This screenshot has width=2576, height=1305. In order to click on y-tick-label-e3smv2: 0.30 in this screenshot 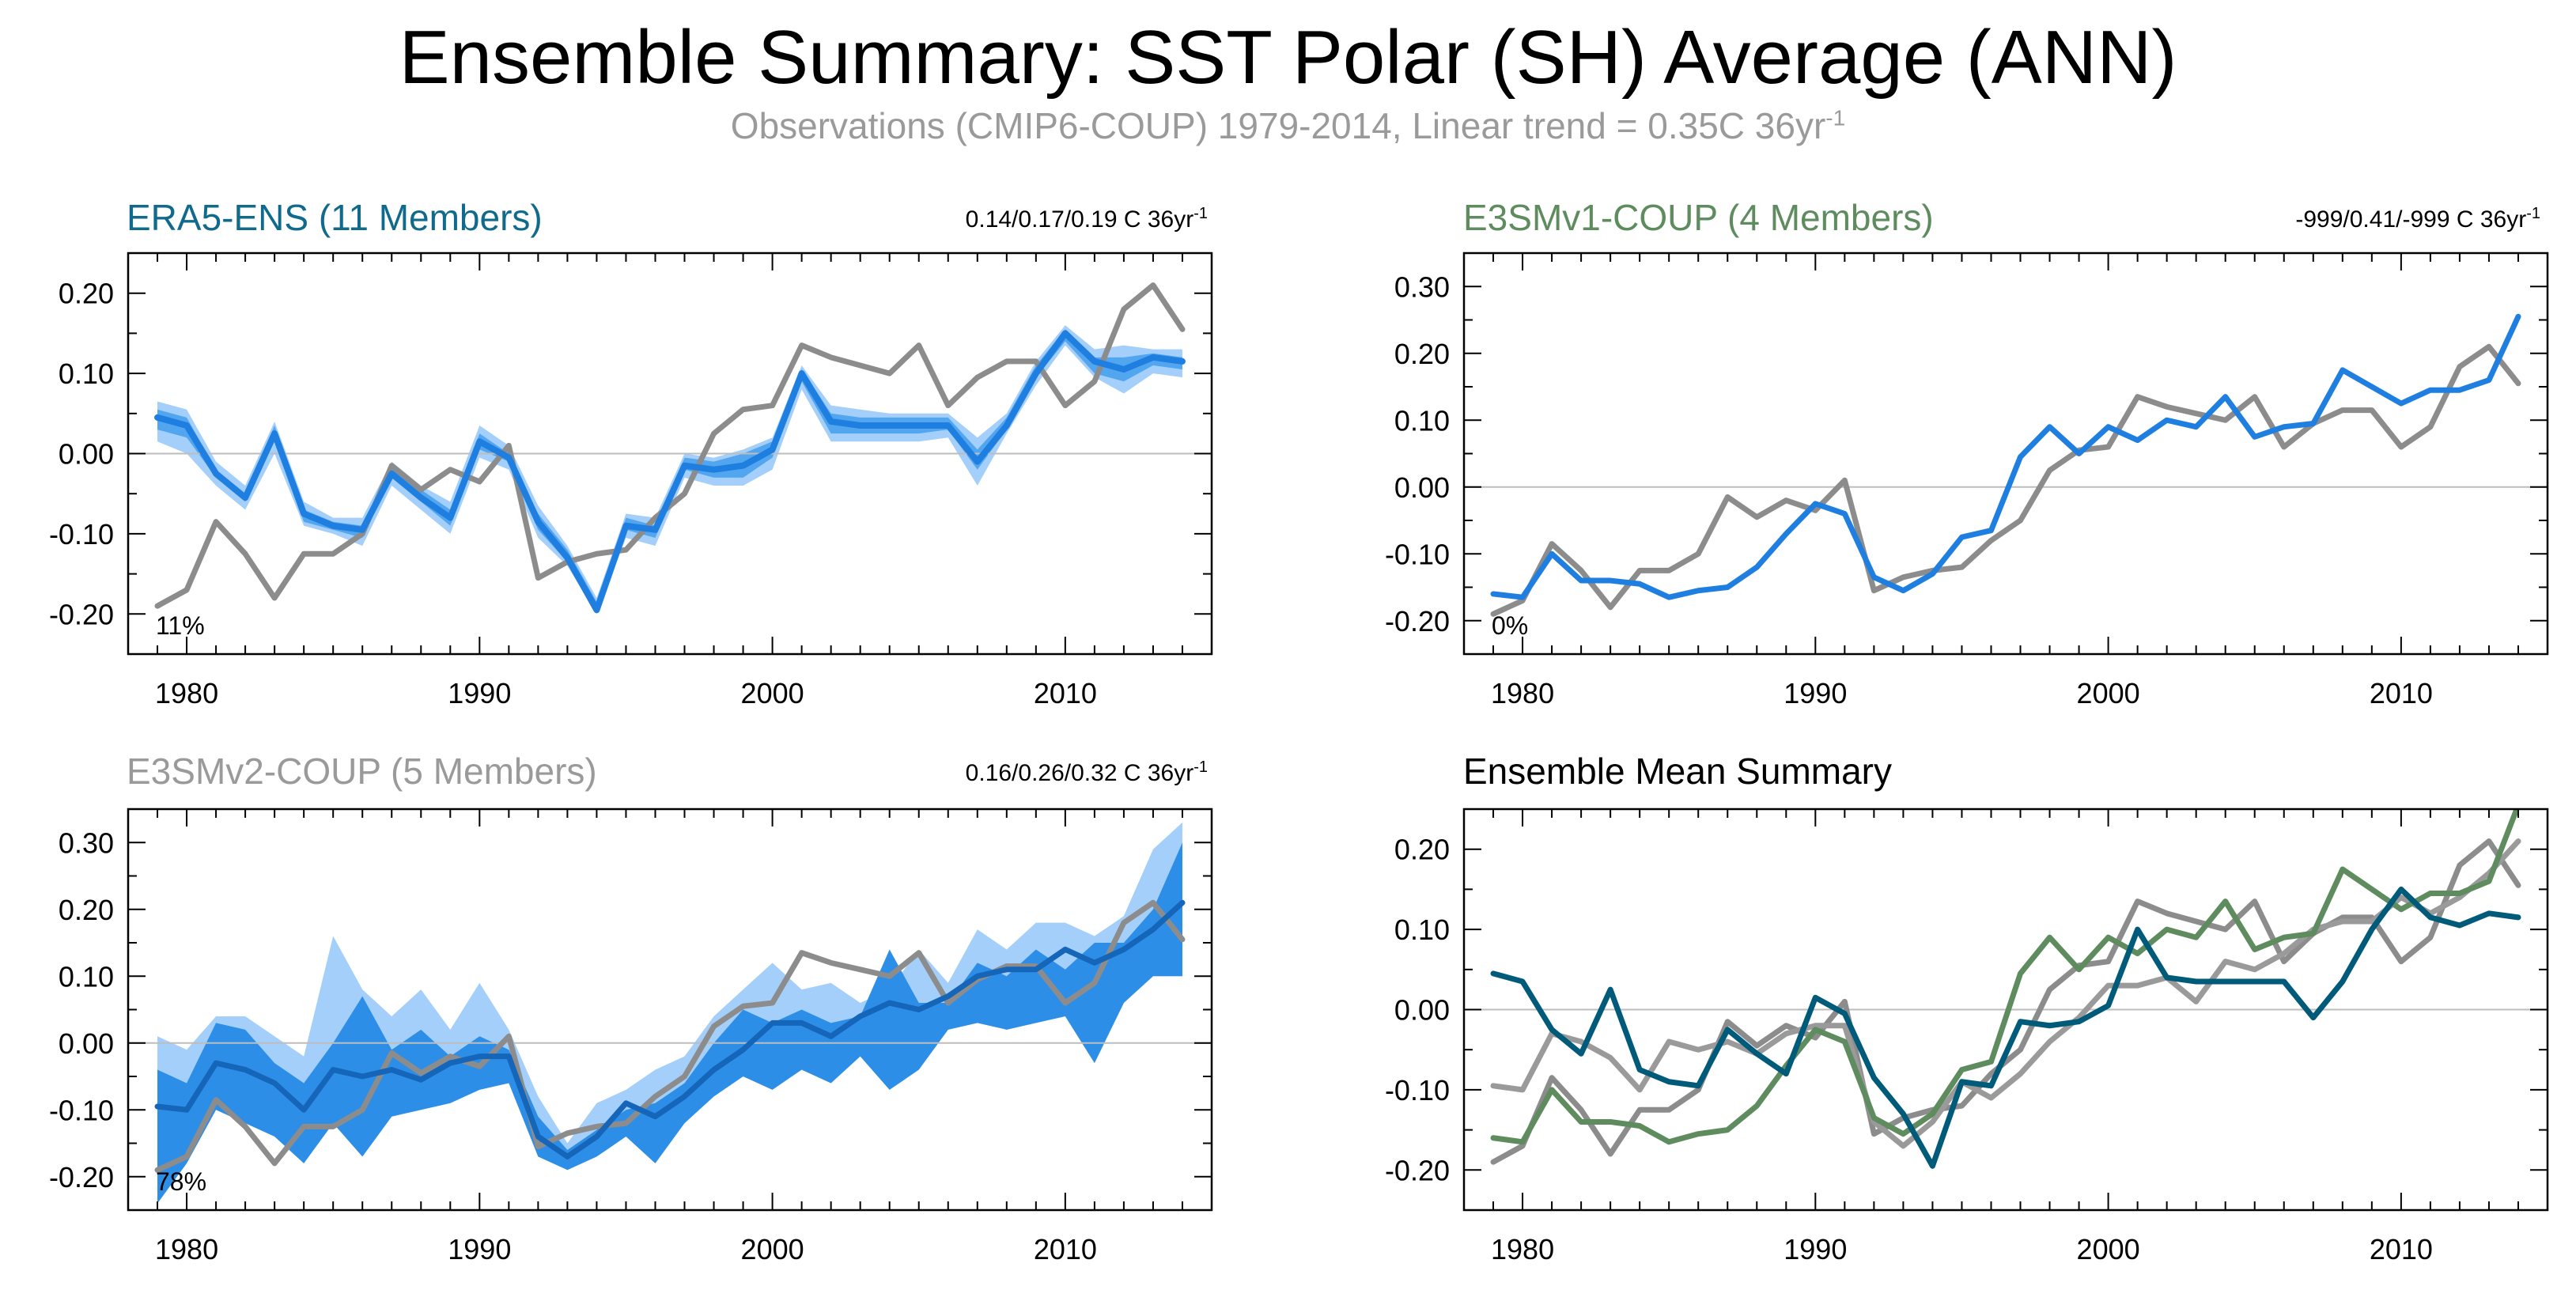, I will do `click(87, 842)`.